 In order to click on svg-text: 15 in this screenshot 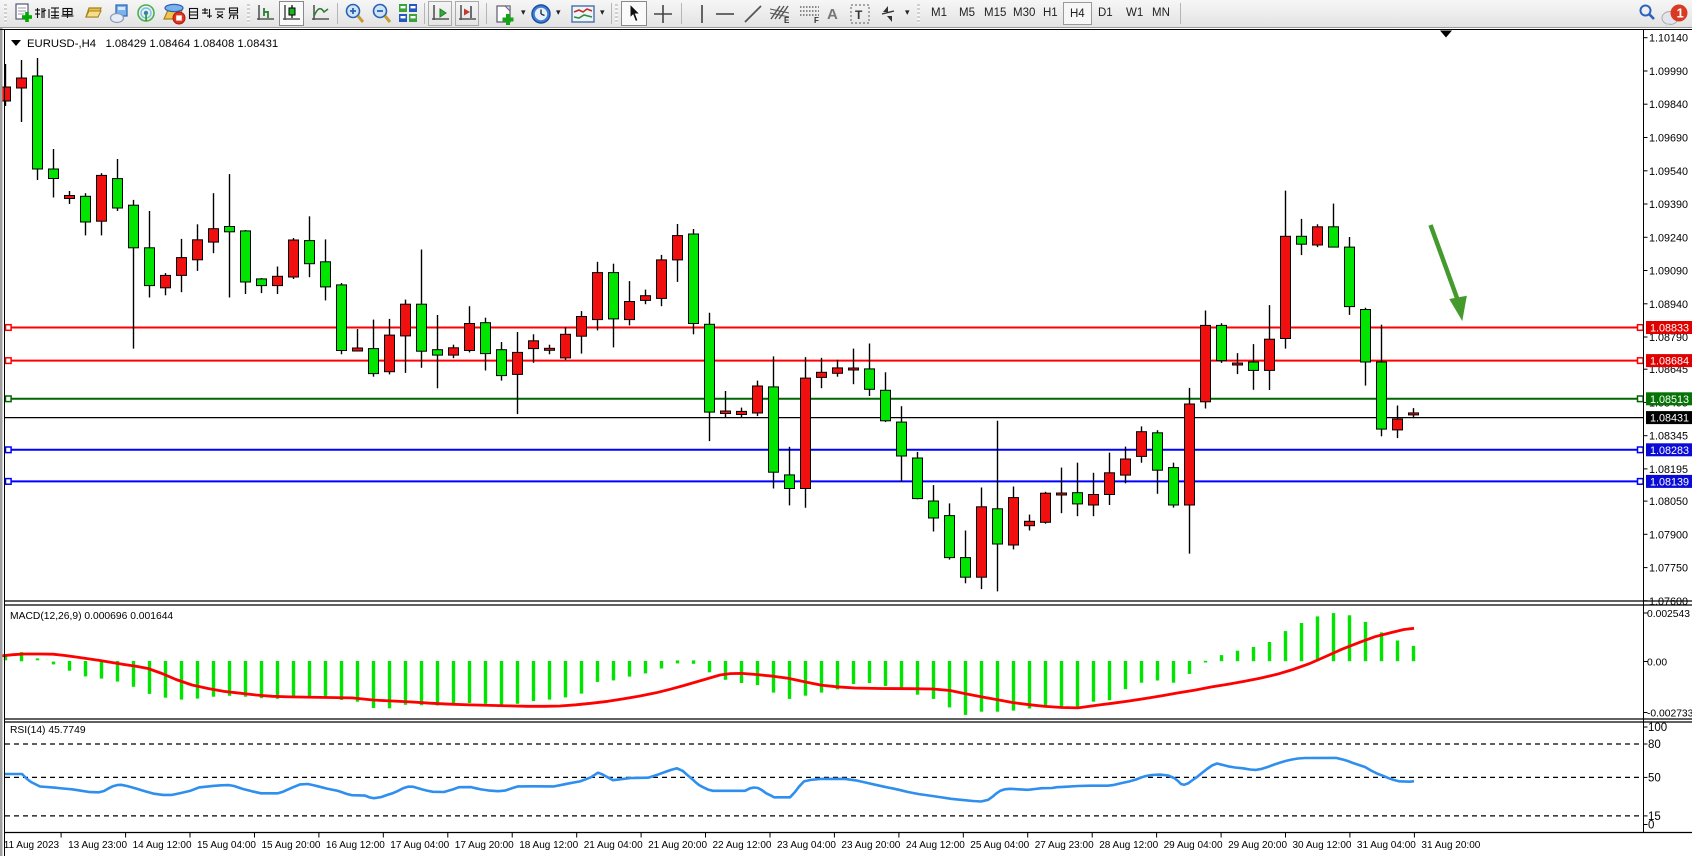, I will do `click(1654, 817)`.